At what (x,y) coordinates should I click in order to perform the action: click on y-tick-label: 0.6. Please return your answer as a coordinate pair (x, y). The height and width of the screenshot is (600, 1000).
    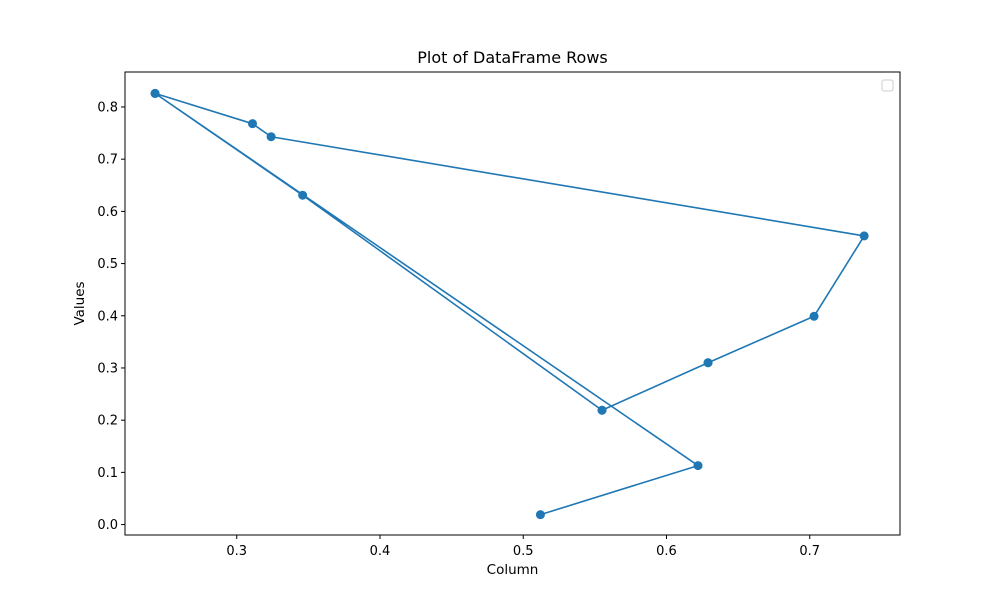
    Looking at the image, I should click on (107, 212).